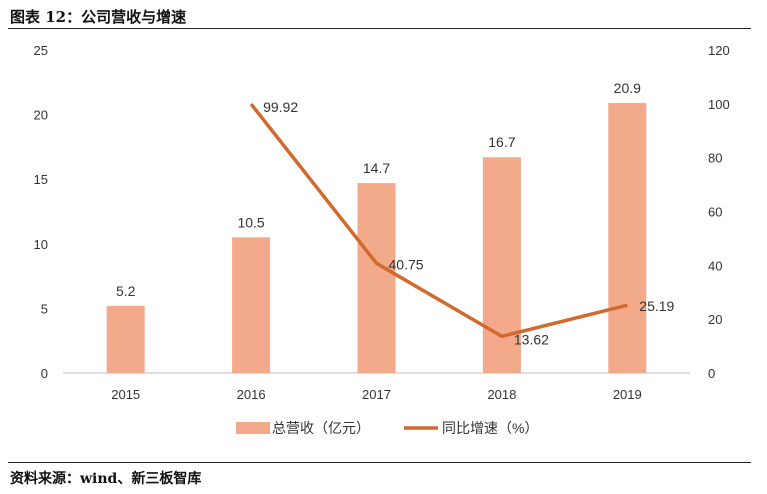  Describe the element at coordinates (41, 50) in the screenshot. I see `left-axis-tick-label: 25` at that location.